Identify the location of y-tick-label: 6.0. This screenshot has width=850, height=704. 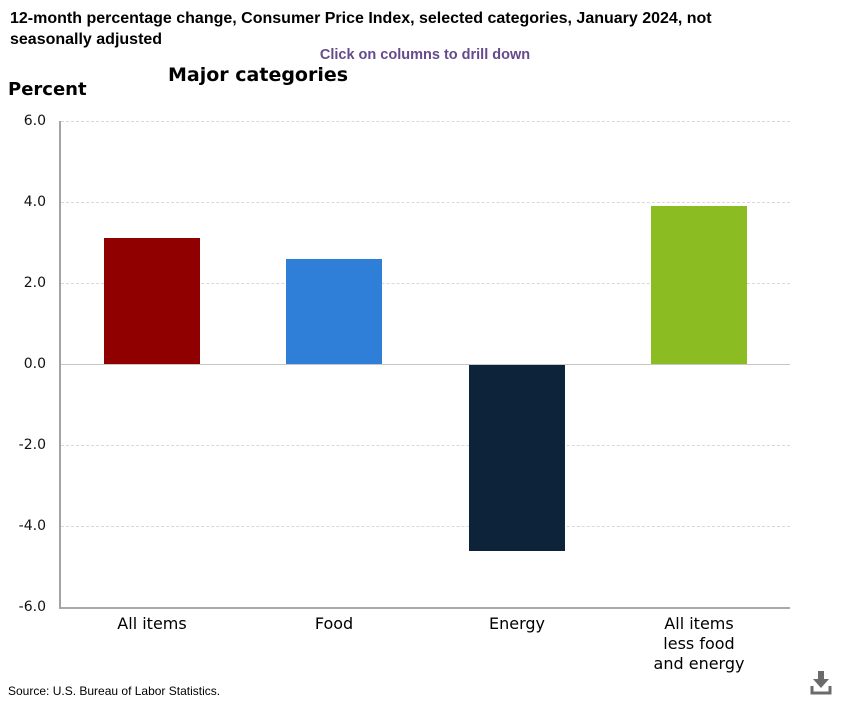
(34, 121).